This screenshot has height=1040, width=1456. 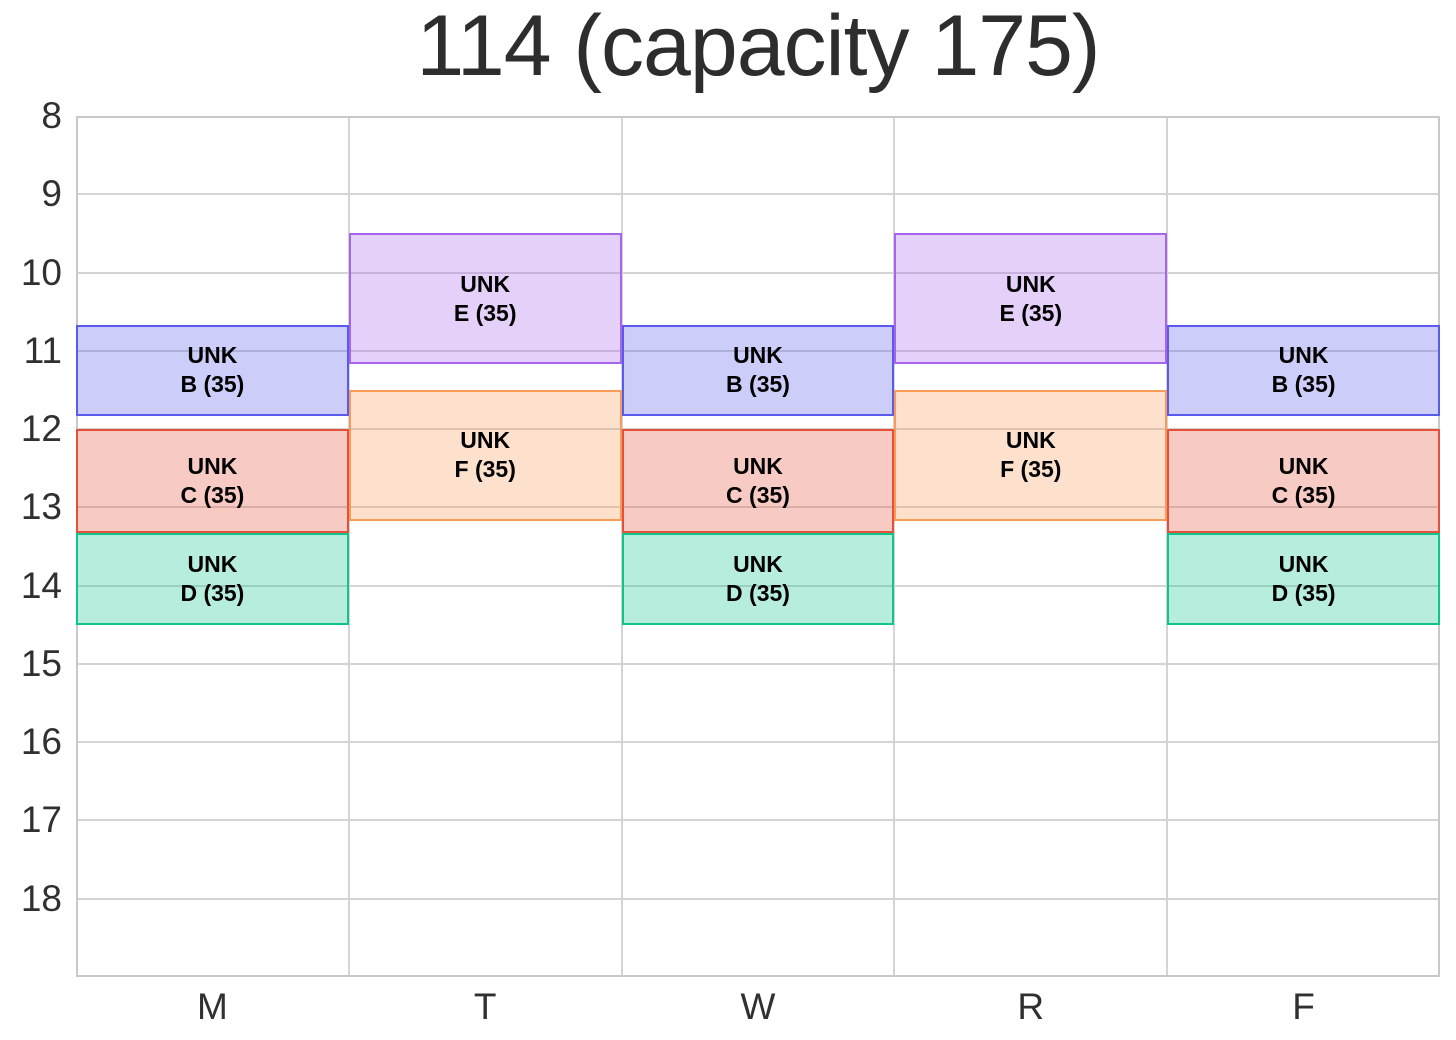 I want to click on y-tick-label-16: 16, so click(x=41, y=742).